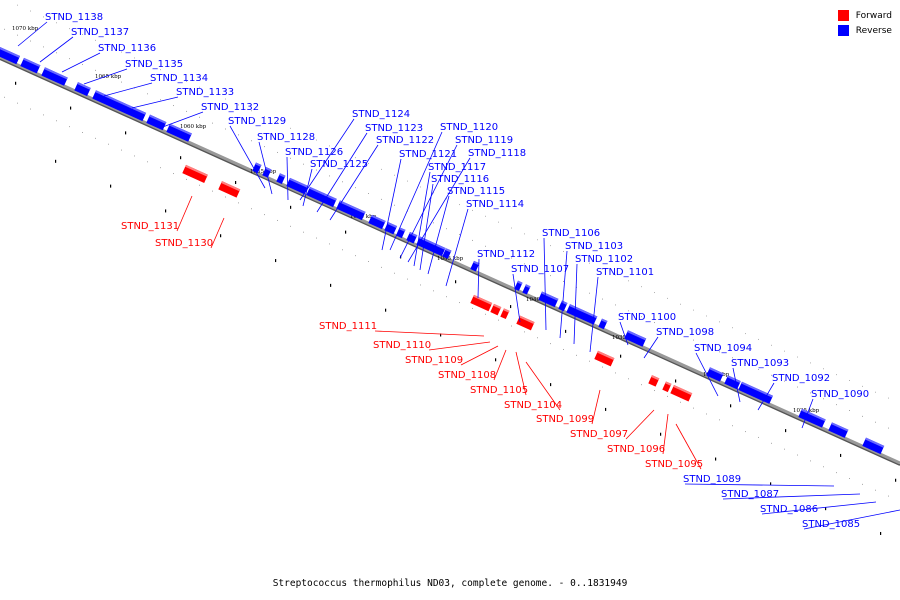  I want to click on gene-label-stnd_1124: STND_1124, so click(381, 114).